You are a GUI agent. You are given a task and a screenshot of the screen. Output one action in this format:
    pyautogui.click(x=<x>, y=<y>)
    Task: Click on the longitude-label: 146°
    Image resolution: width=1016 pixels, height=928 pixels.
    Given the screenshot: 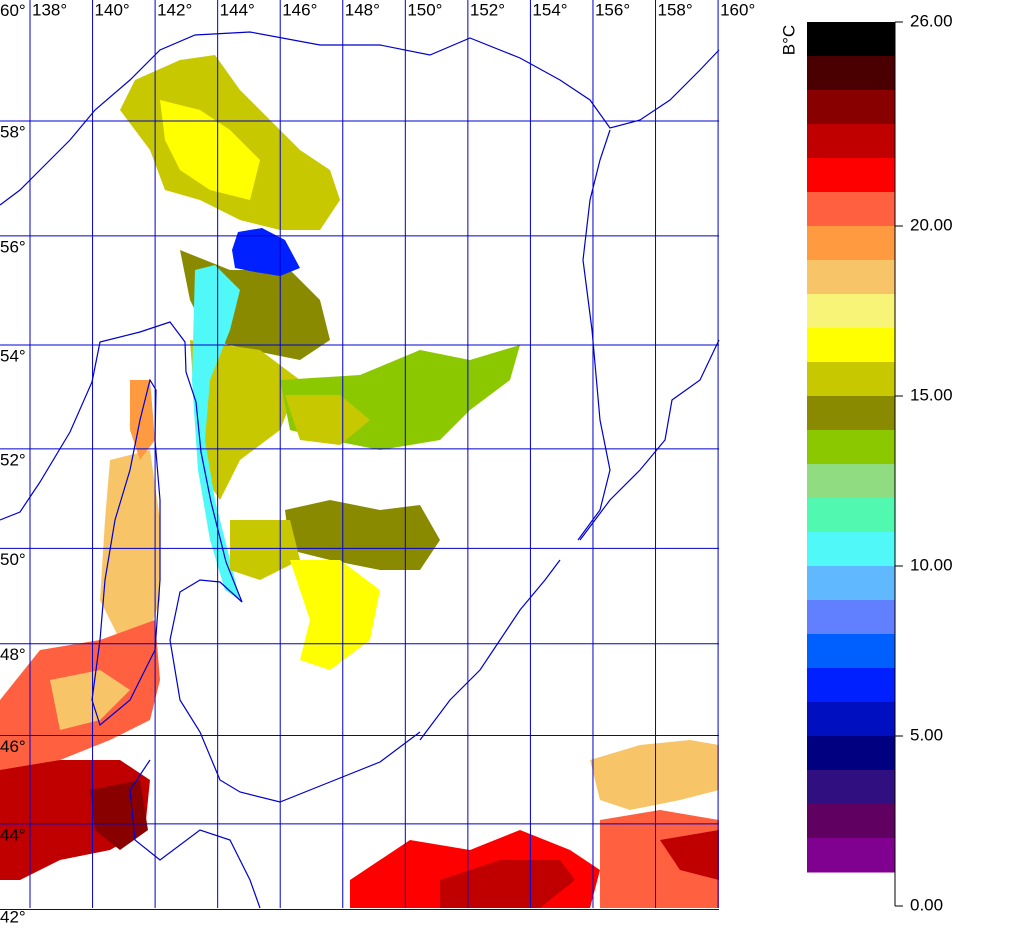 What is the action you would take?
    pyautogui.click(x=299, y=9)
    